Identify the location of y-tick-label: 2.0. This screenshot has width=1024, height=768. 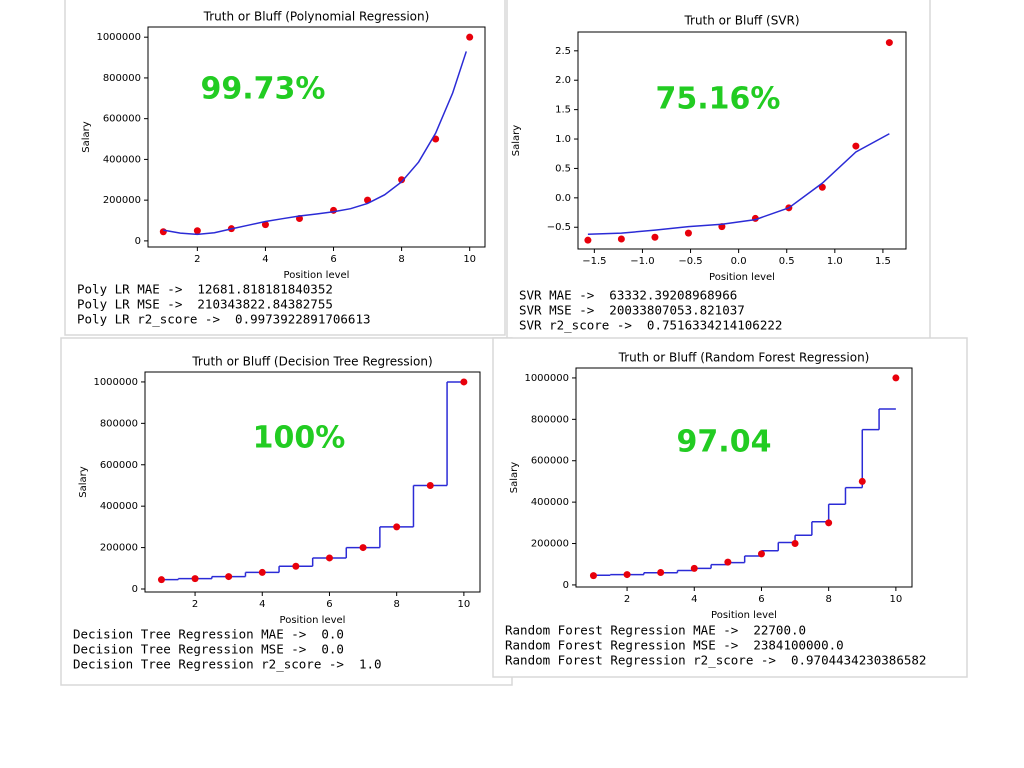
(563, 80).